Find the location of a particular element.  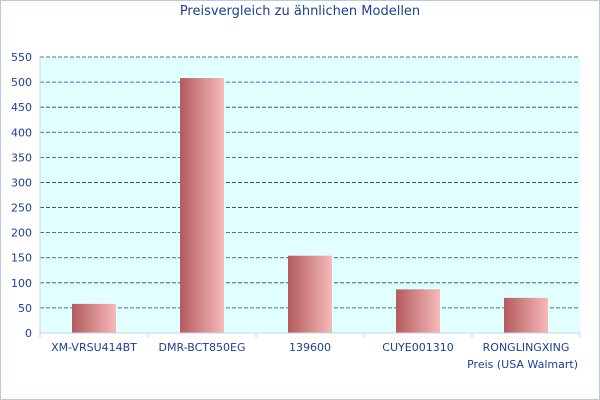

y-tick-label: 350 is located at coordinates (21, 157).